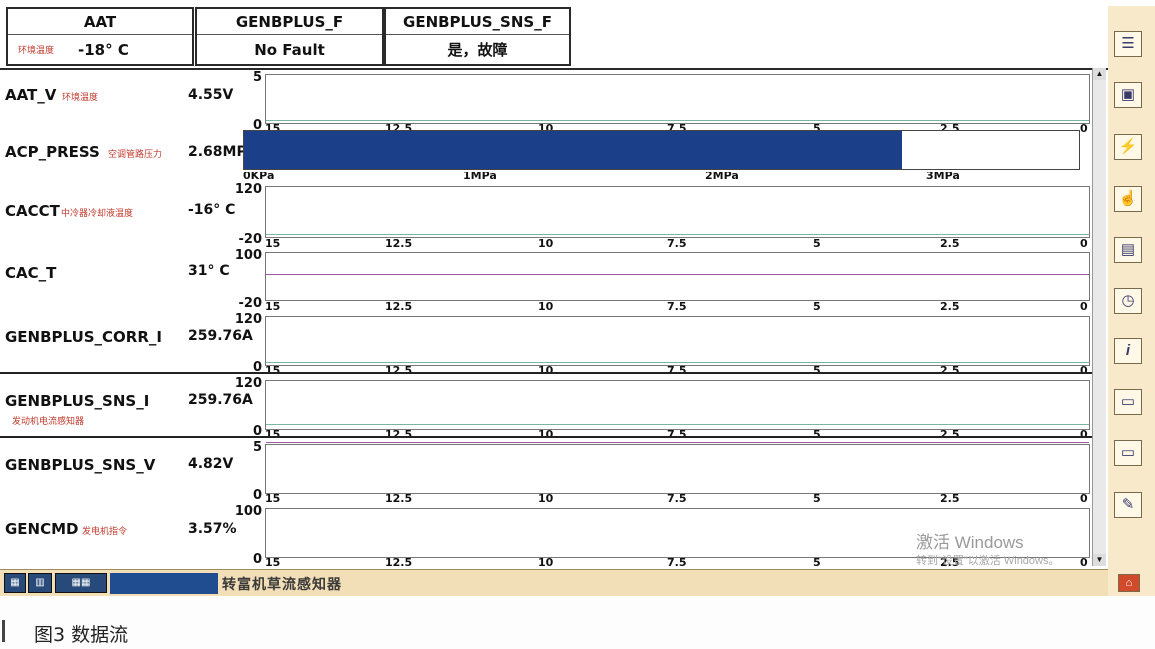 Image resolution: width=1155 pixels, height=649 pixels. I want to click on row-separator, so click(546, 373).